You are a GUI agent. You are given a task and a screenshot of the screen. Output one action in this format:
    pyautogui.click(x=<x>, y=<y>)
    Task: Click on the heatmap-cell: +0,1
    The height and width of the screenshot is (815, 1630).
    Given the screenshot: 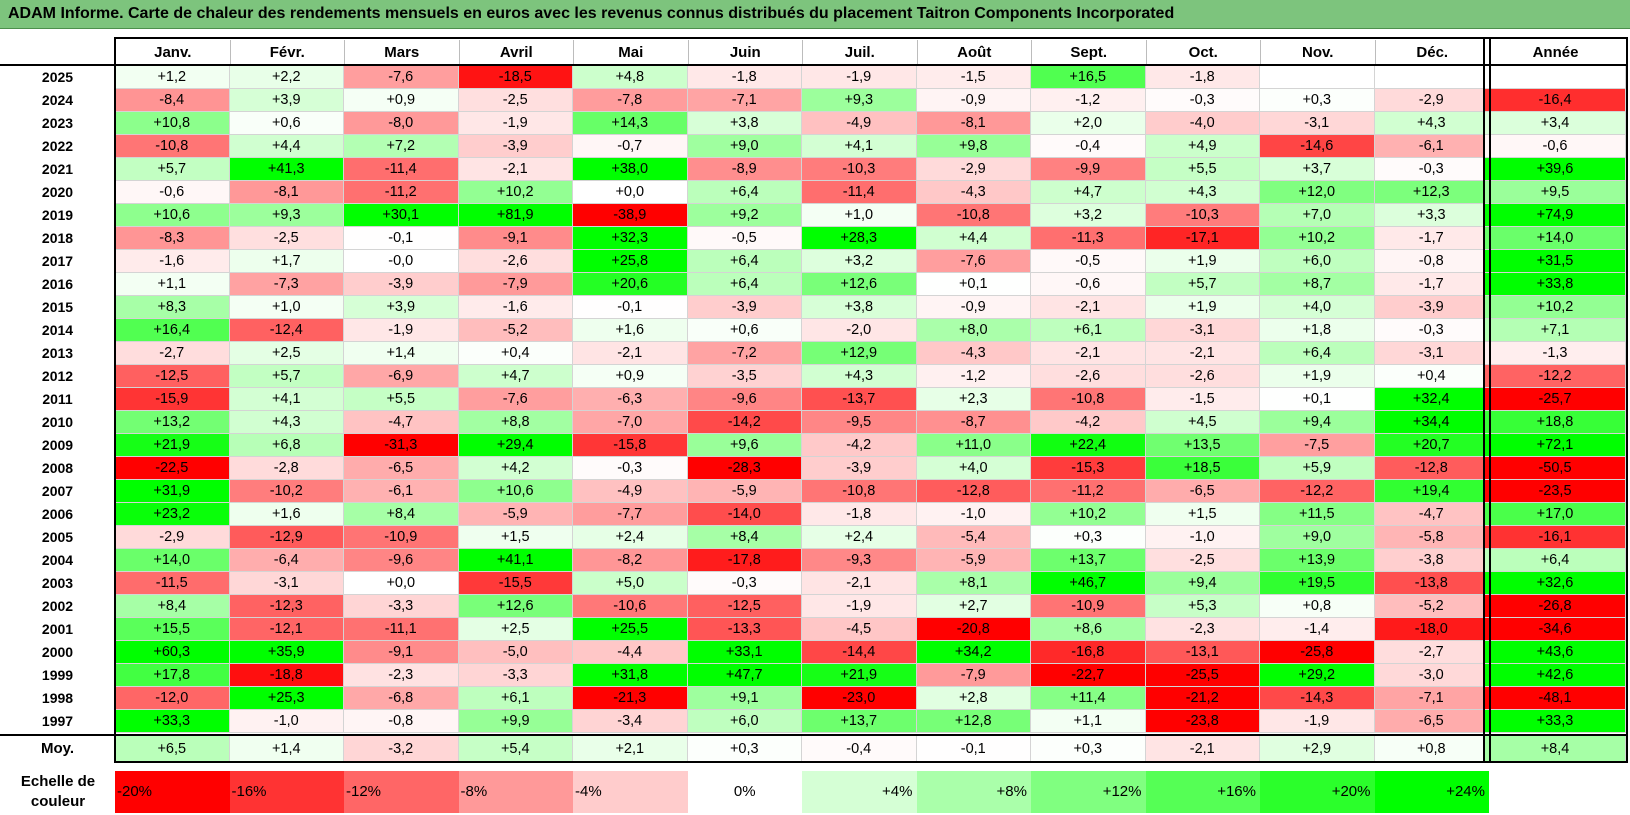 What is the action you would take?
    pyautogui.click(x=973, y=284)
    